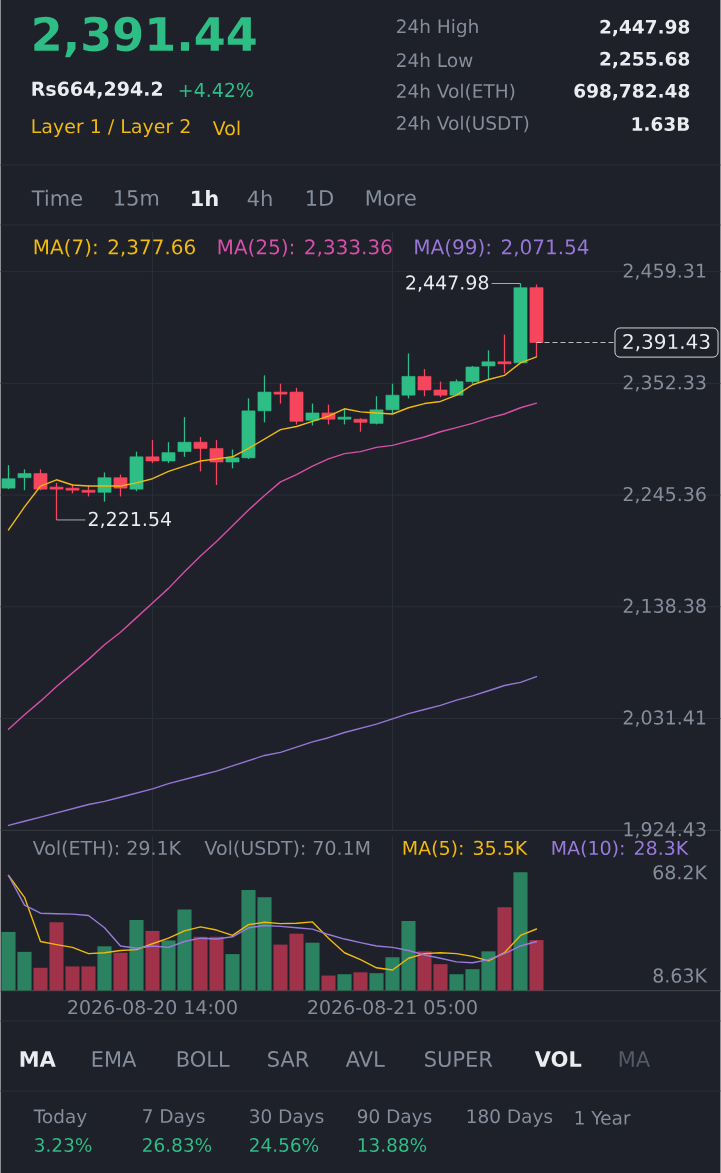  What do you see at coordinates (203, 1059) in the screenshot?
I see `text: BOLL` at bounding box center [203, 1059].